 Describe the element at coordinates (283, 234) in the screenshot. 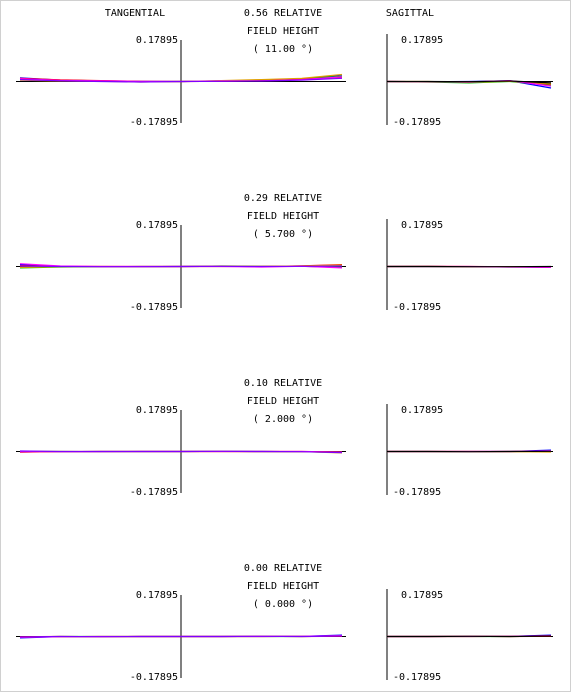

I see `field-angle-label: ( 5.700 °)` at that location.